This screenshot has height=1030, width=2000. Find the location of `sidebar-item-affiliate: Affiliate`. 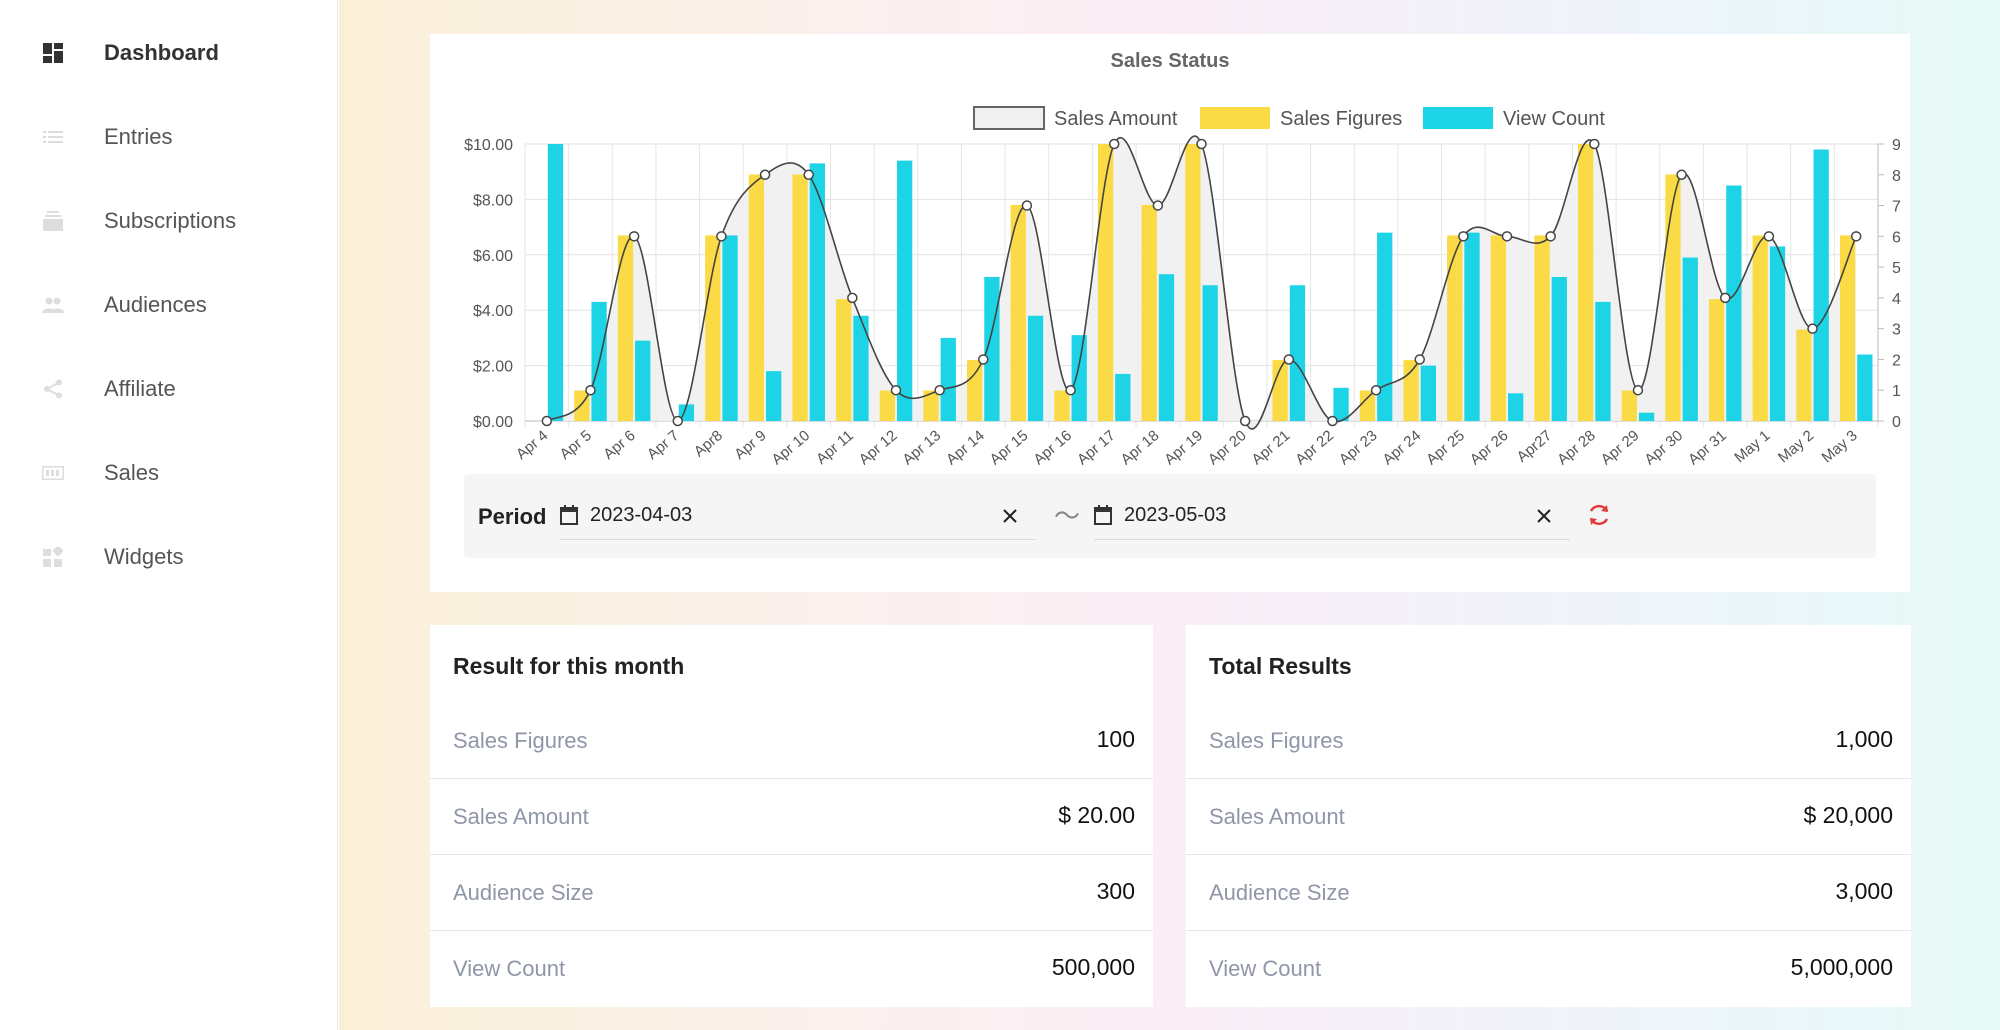

sidebar-item-affiliate: Affiliate is located at coordinates (169, 389).